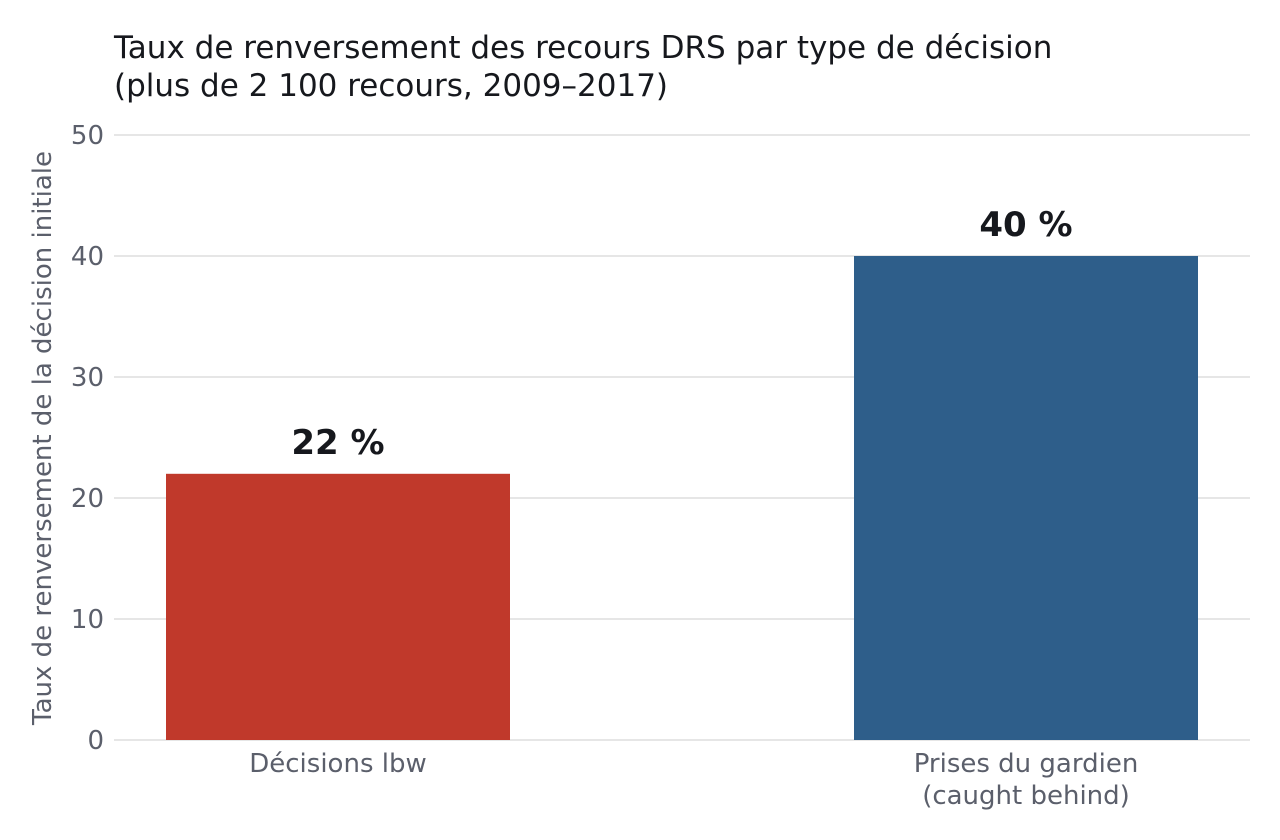 Image resolution: width=1280 pixels, height=840 pixels. What do you see at coordinates (87, 620) in the screenshot?
I see `y-tick-label: 10` at bounding box center [87, 620].